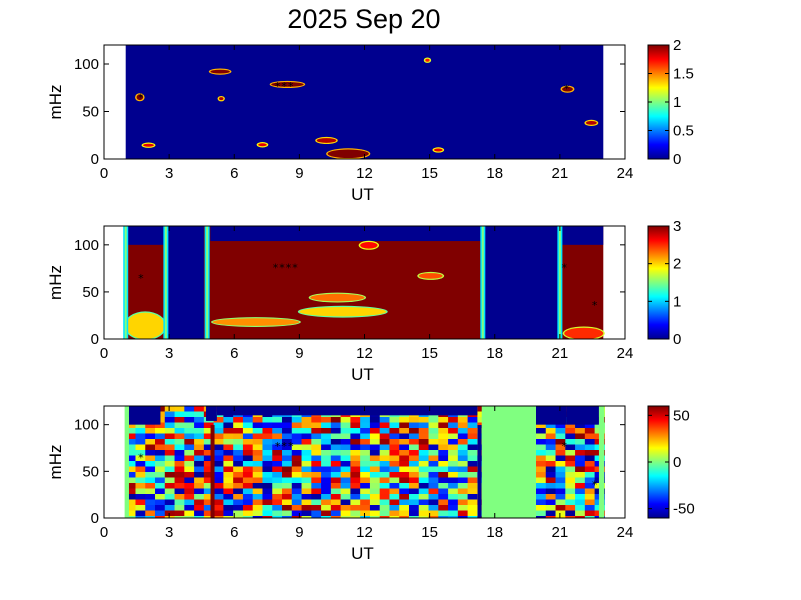  Describe the element at coordinates (494, 173) in the screenshot. I see `x-tick-label: 18` at that location.